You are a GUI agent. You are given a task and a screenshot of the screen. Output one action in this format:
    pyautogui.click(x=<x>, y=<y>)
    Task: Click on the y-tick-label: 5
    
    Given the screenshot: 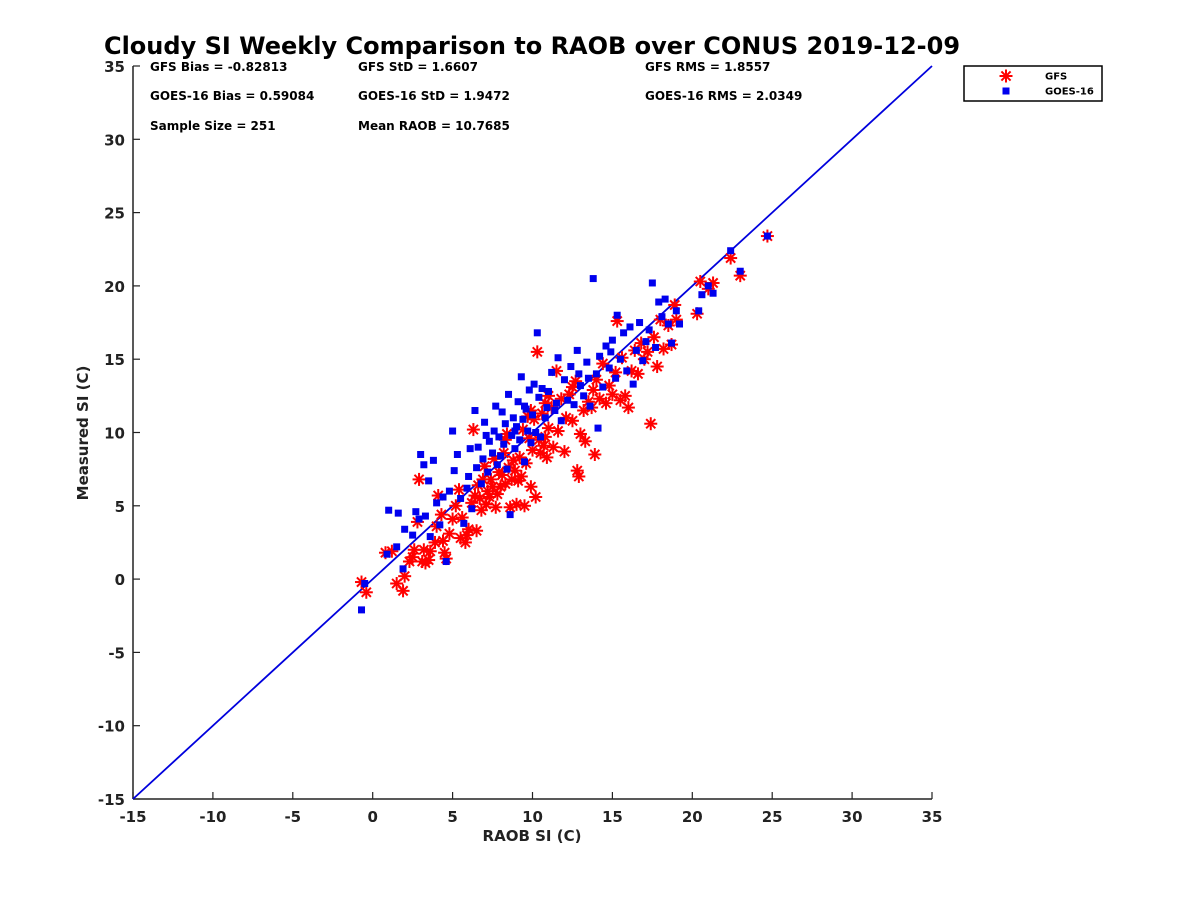 What is the action you would take?
    pyautogui.click(x=120, y=507)
    